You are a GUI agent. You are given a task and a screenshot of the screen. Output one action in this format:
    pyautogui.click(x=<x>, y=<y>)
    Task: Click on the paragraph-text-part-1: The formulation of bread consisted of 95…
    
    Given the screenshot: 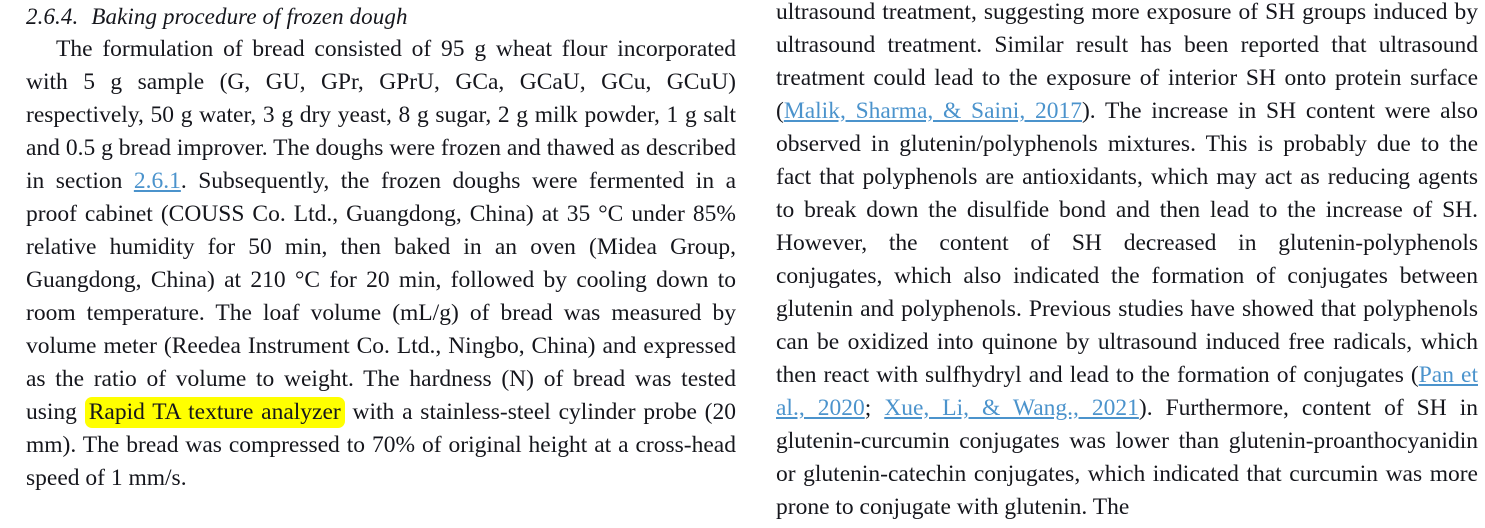 What is the action you would take?
    pyautogui.click(x=381, y=115)
    